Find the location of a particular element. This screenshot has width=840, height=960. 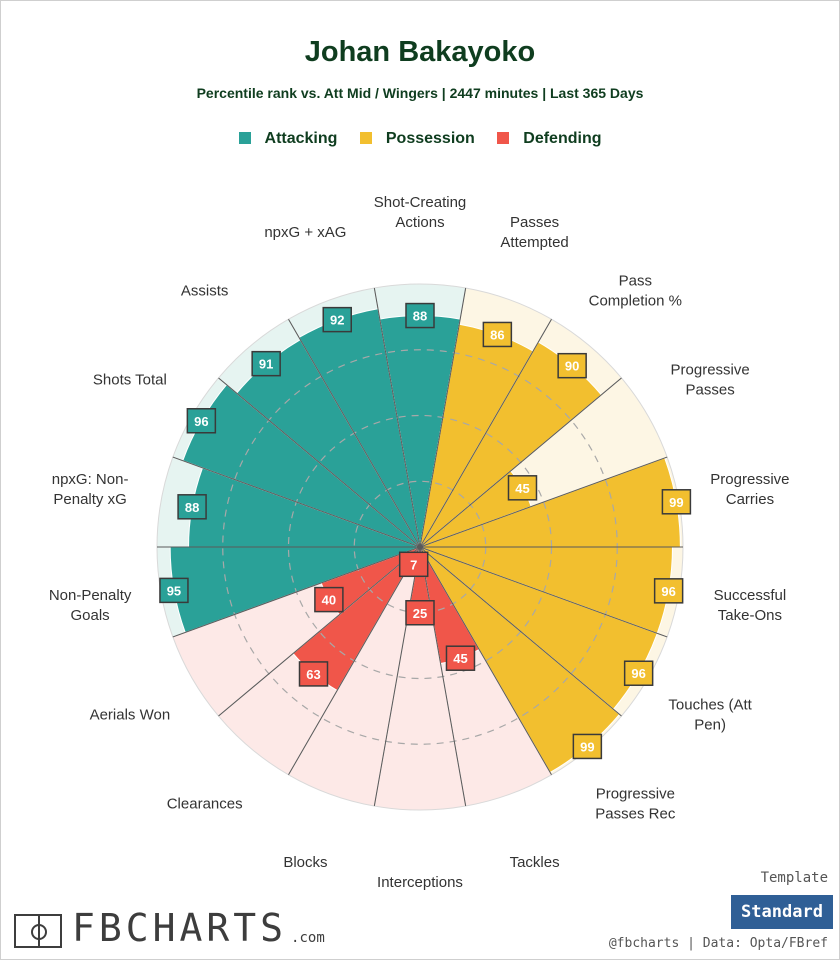

legend: Attacking Possession Defending is located at coordinates (420, 139).